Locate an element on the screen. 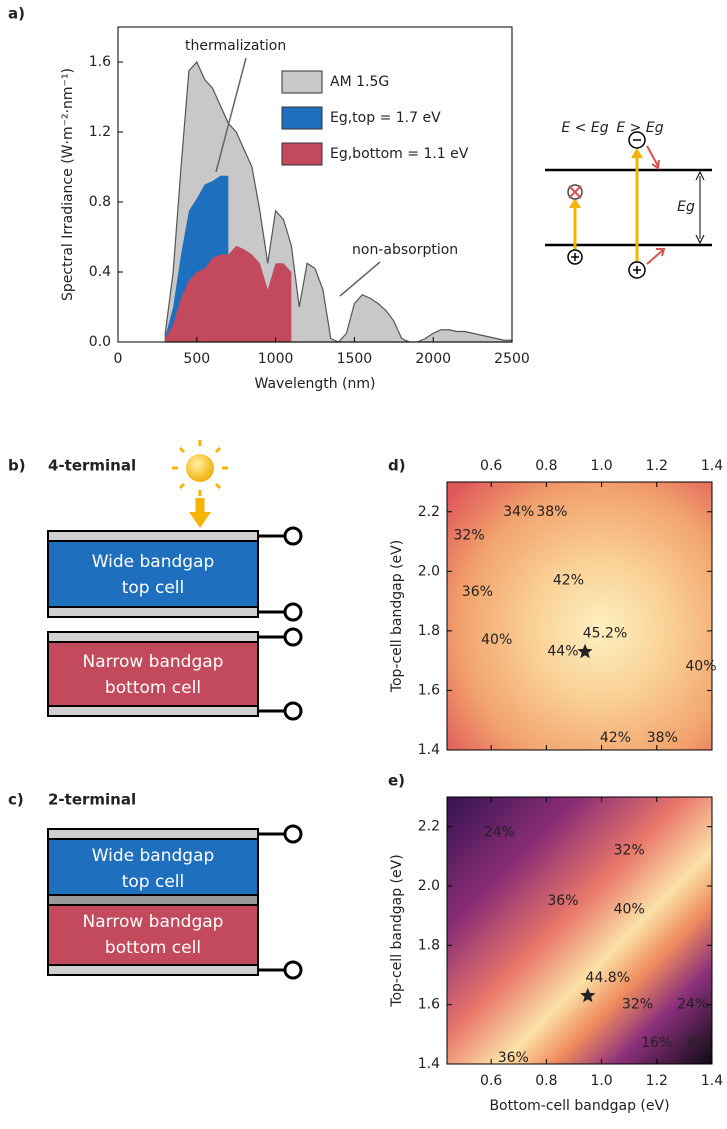  legend-label: AM 1.5G is located at coordinates (359, 82).